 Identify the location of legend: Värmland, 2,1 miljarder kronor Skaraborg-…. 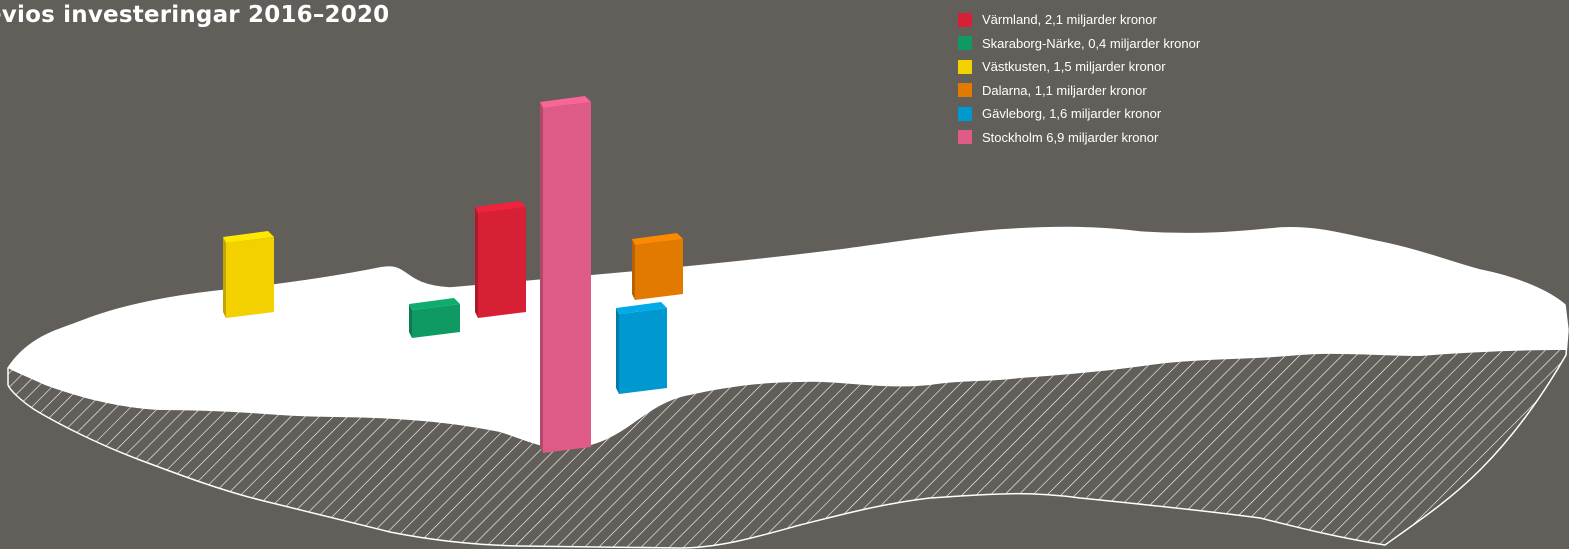
(1079, 80).